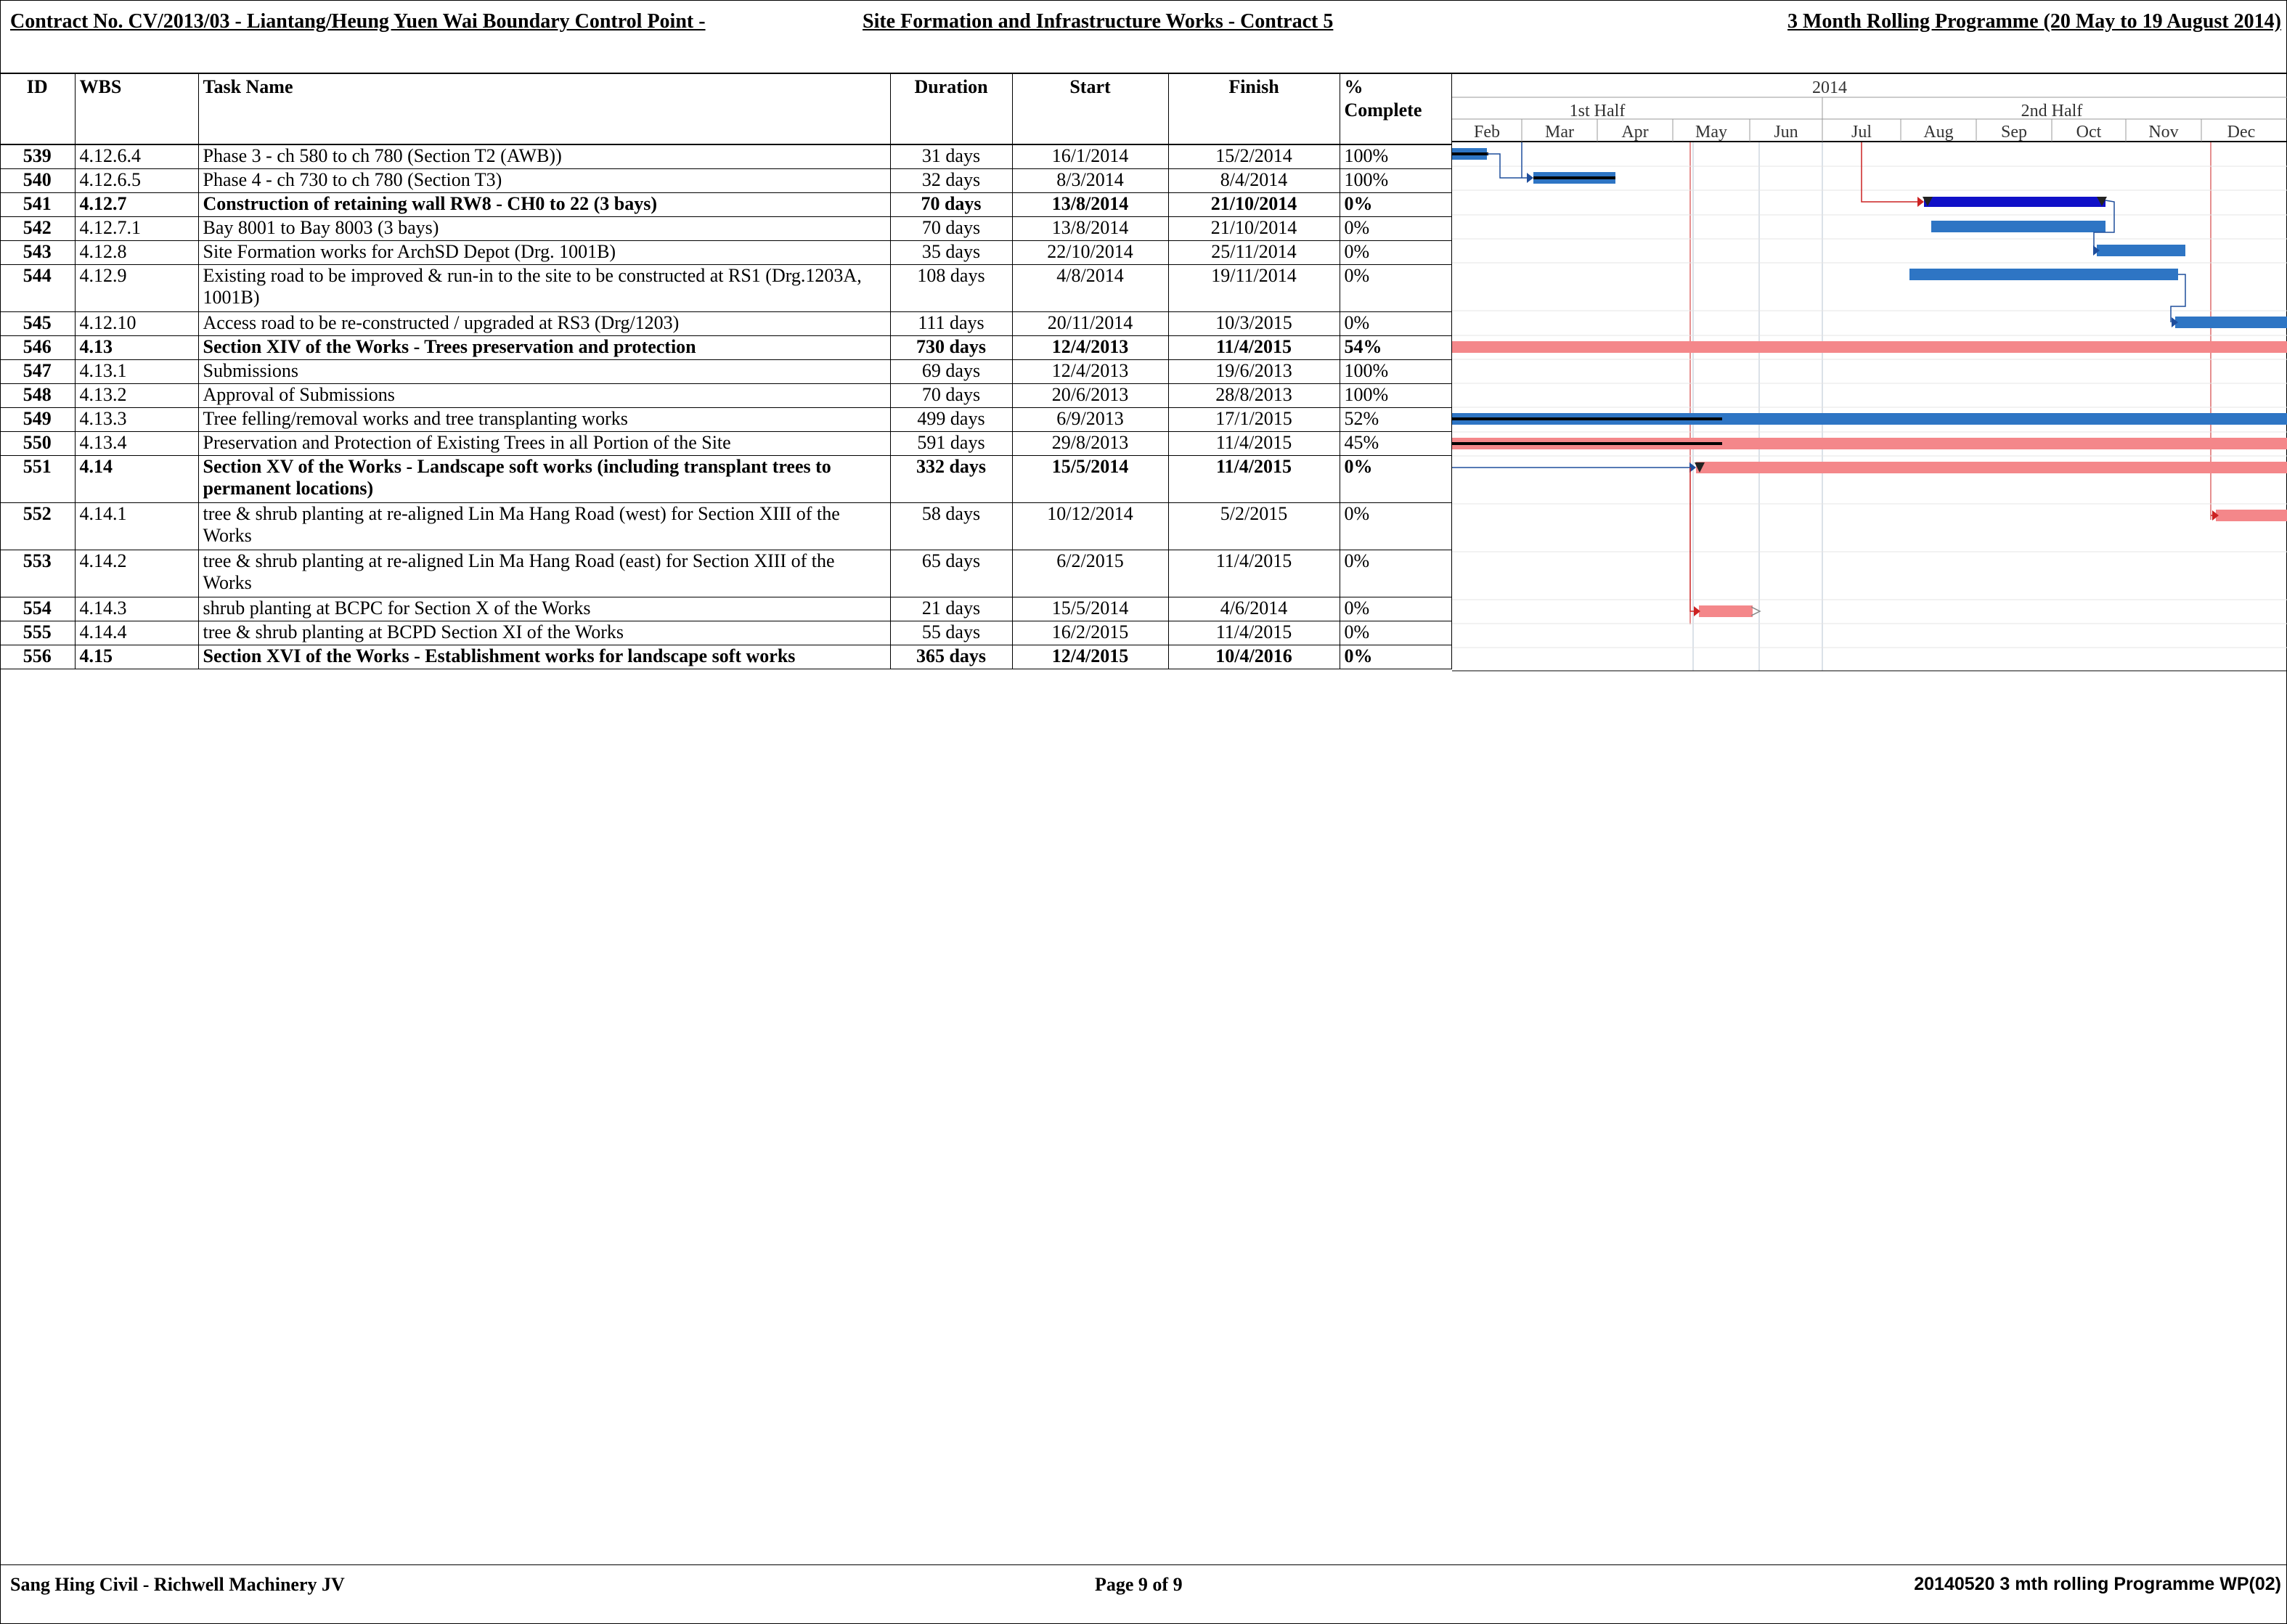 This screenshot has width=2287, height=1624. I want to click on col-header-task-name: Task Name, so click(544, 109).